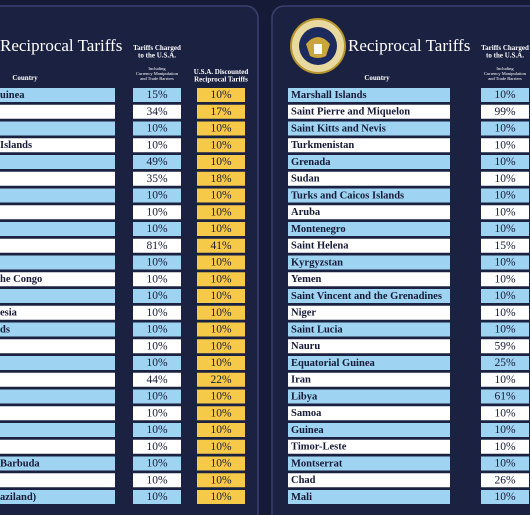 The width and height of the screenshot is (530, 515). I want to click on country: Iran, so click(301, 380).